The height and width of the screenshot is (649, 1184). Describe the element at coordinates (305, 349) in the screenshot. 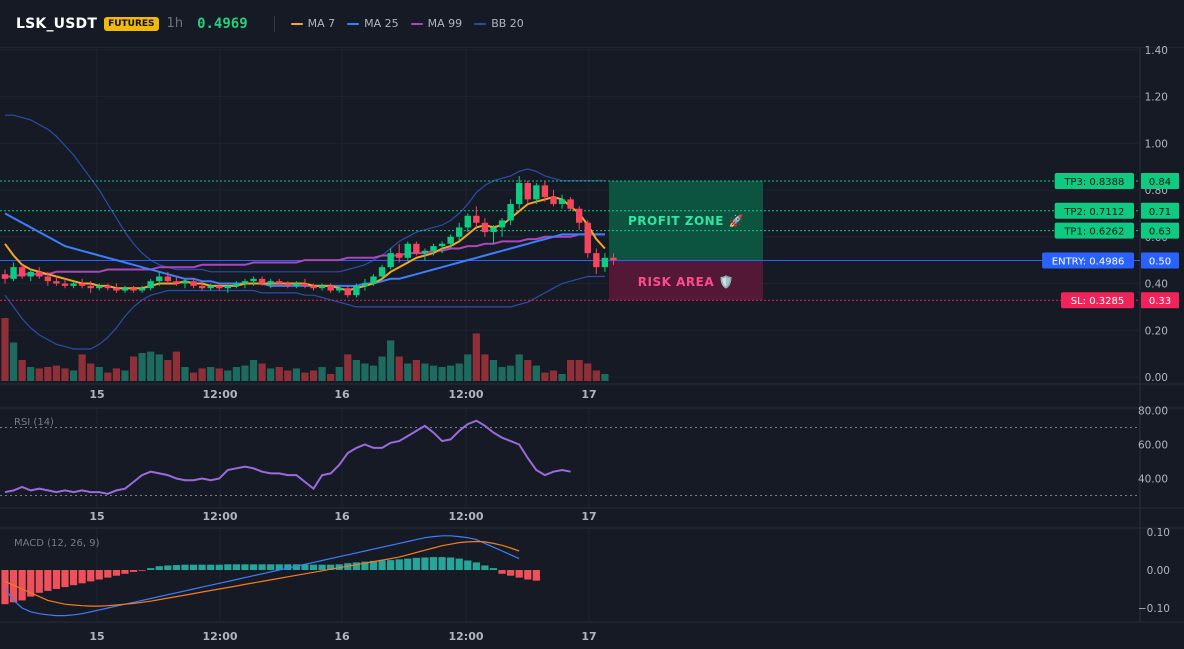

I see `volume-bars` at that location.